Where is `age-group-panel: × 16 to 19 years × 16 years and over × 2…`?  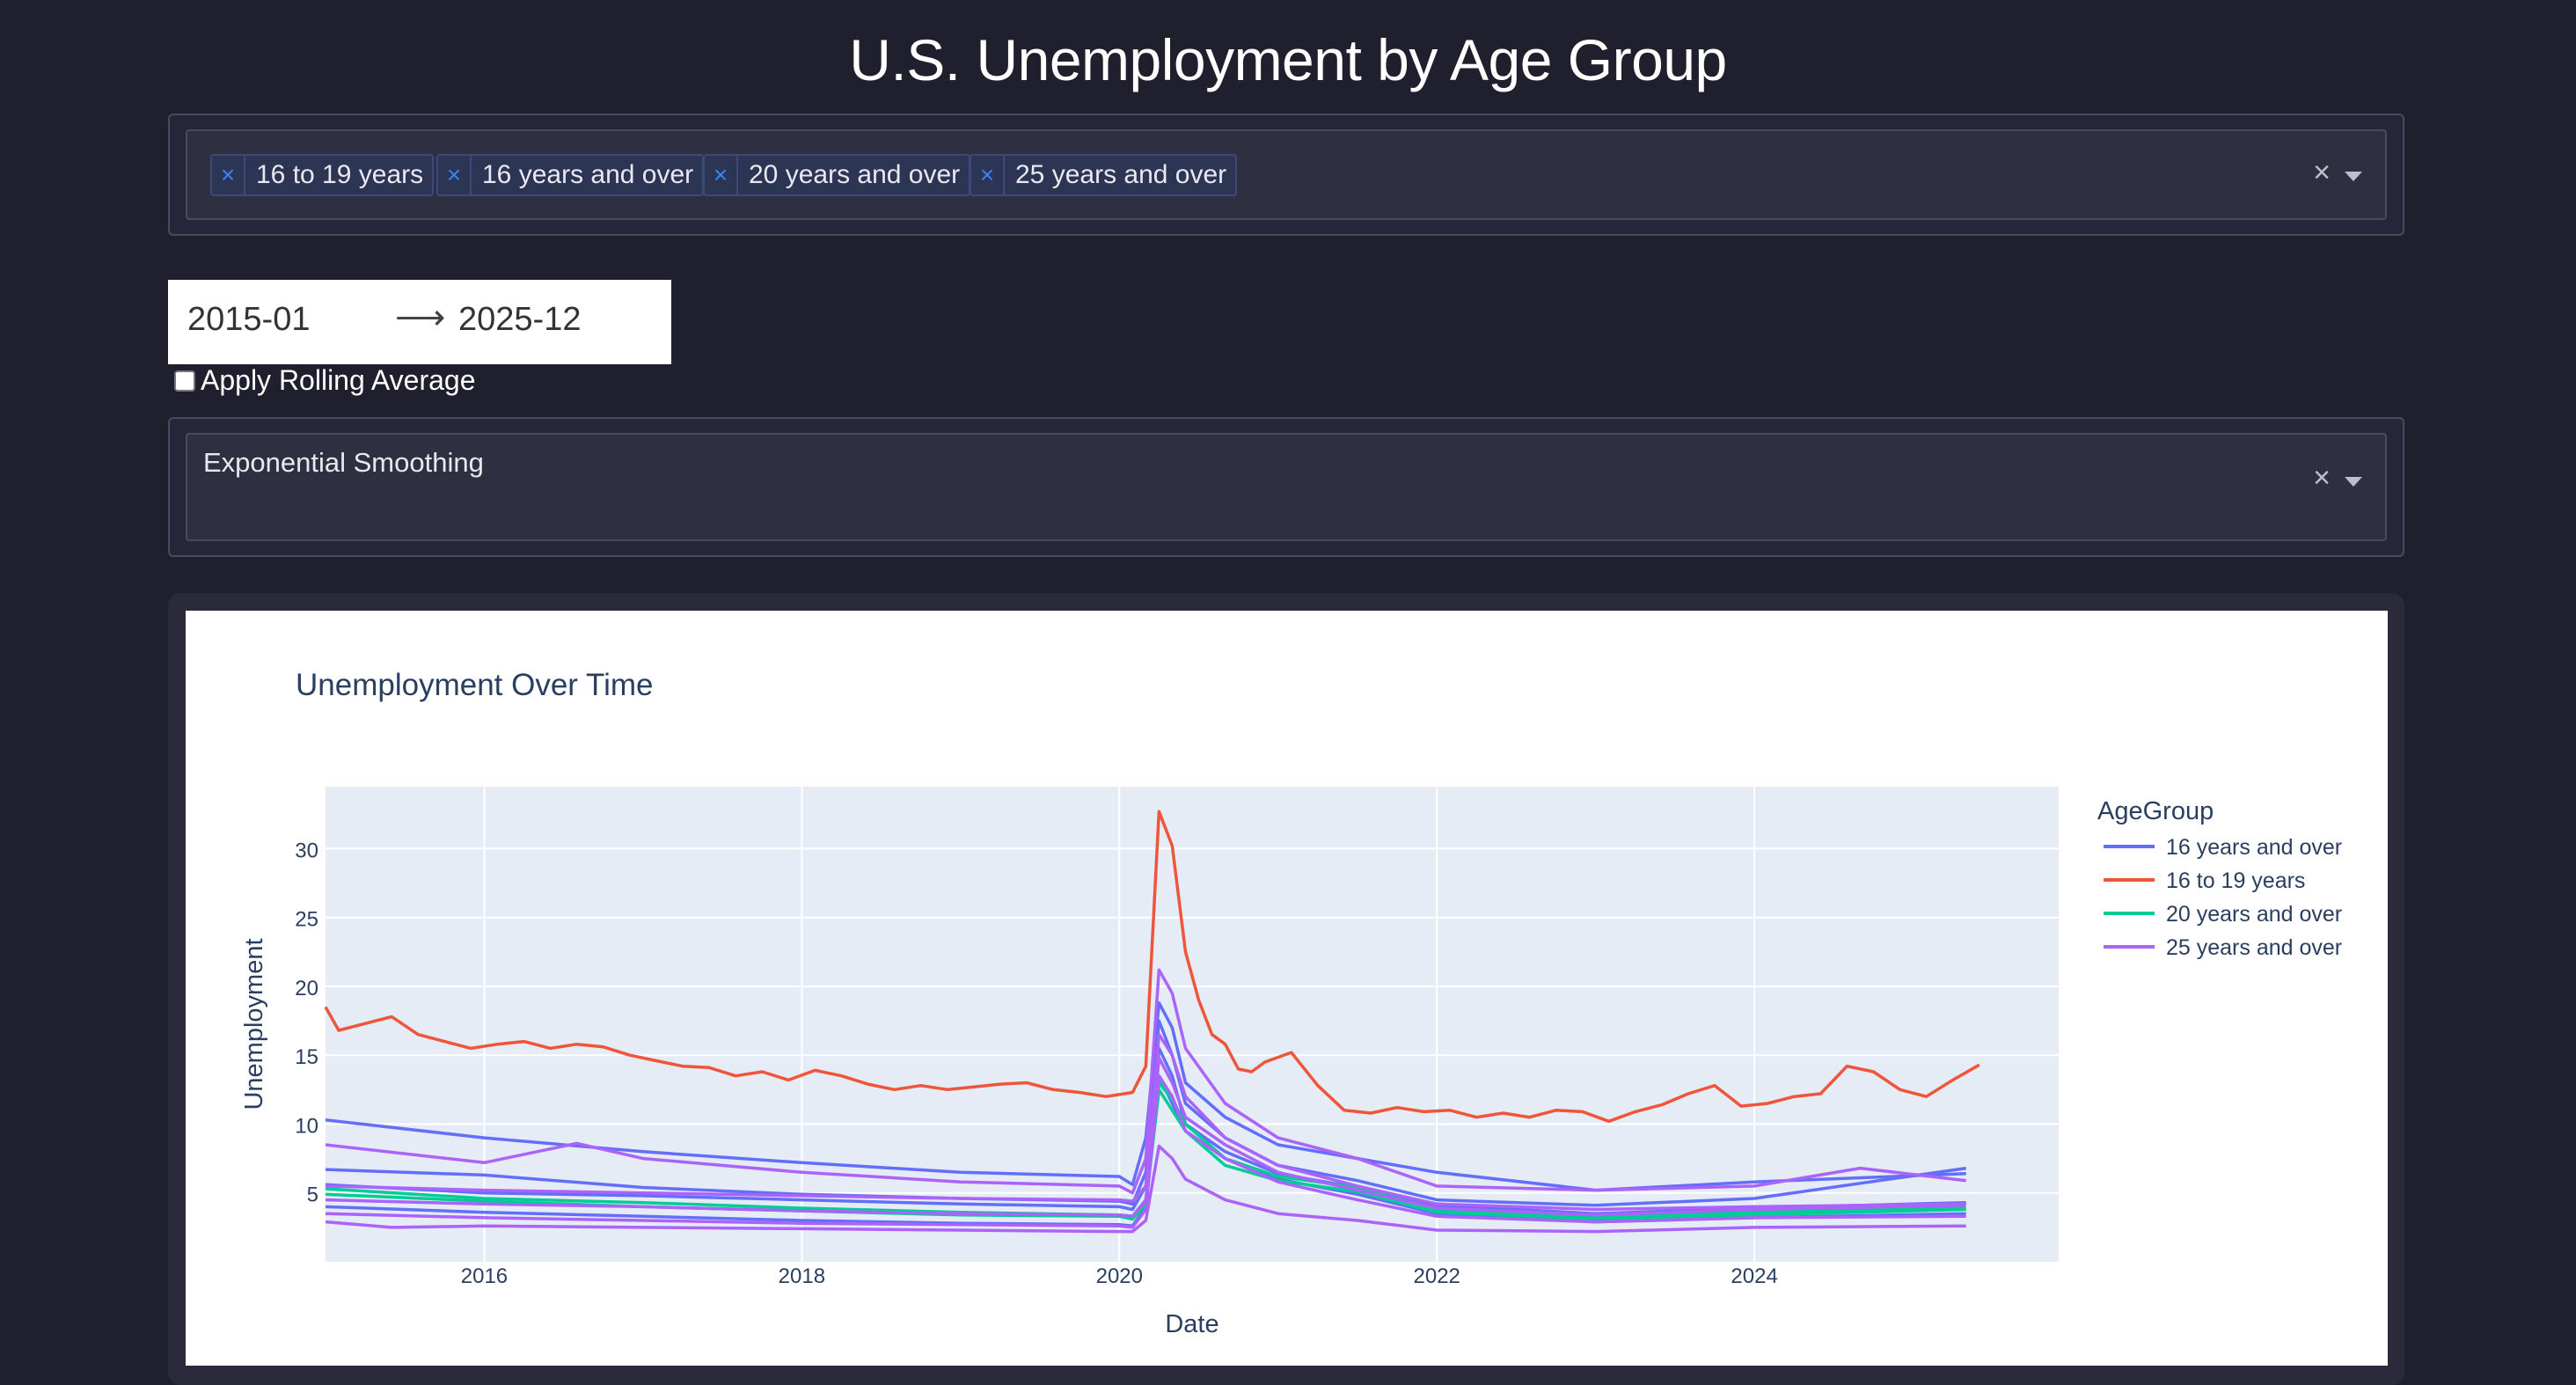 age-group-panel: × 16 to 19 years × 16 years and over × 2… is located at coordinates (1286, 175).